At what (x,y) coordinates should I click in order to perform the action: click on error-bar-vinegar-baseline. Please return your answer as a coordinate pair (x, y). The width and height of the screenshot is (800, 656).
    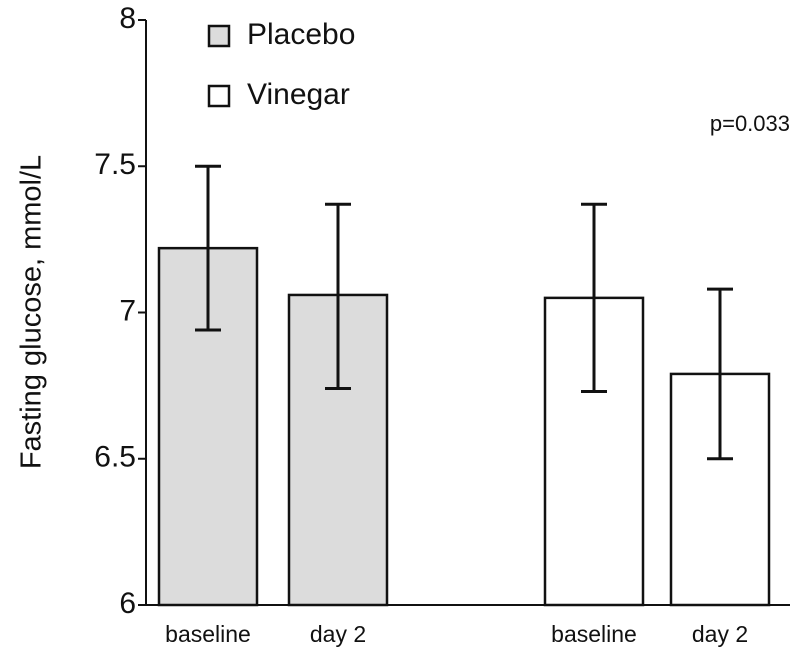
    Looking at the image, I should click on (594, 297).